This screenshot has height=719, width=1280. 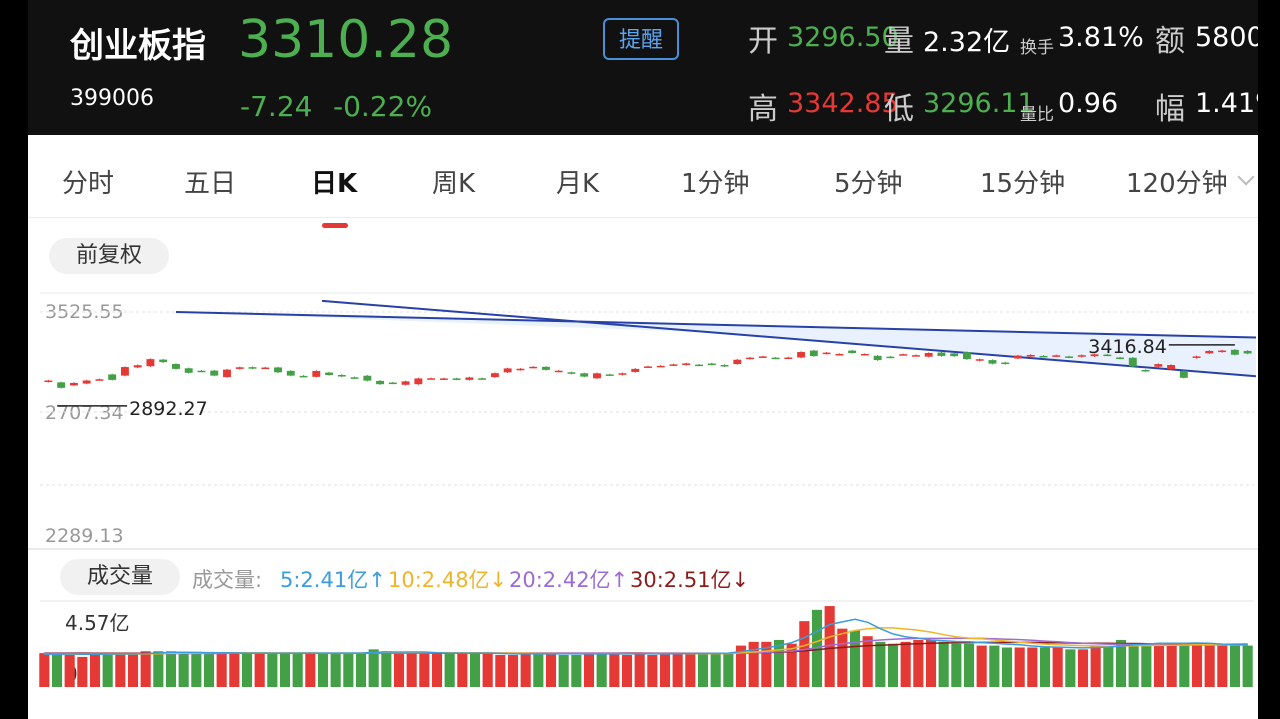 What do you see at coordinates (1023, 184) in the screenshot?
I see `tab-15min: 15分钟` at bounding box center [1023, 184].